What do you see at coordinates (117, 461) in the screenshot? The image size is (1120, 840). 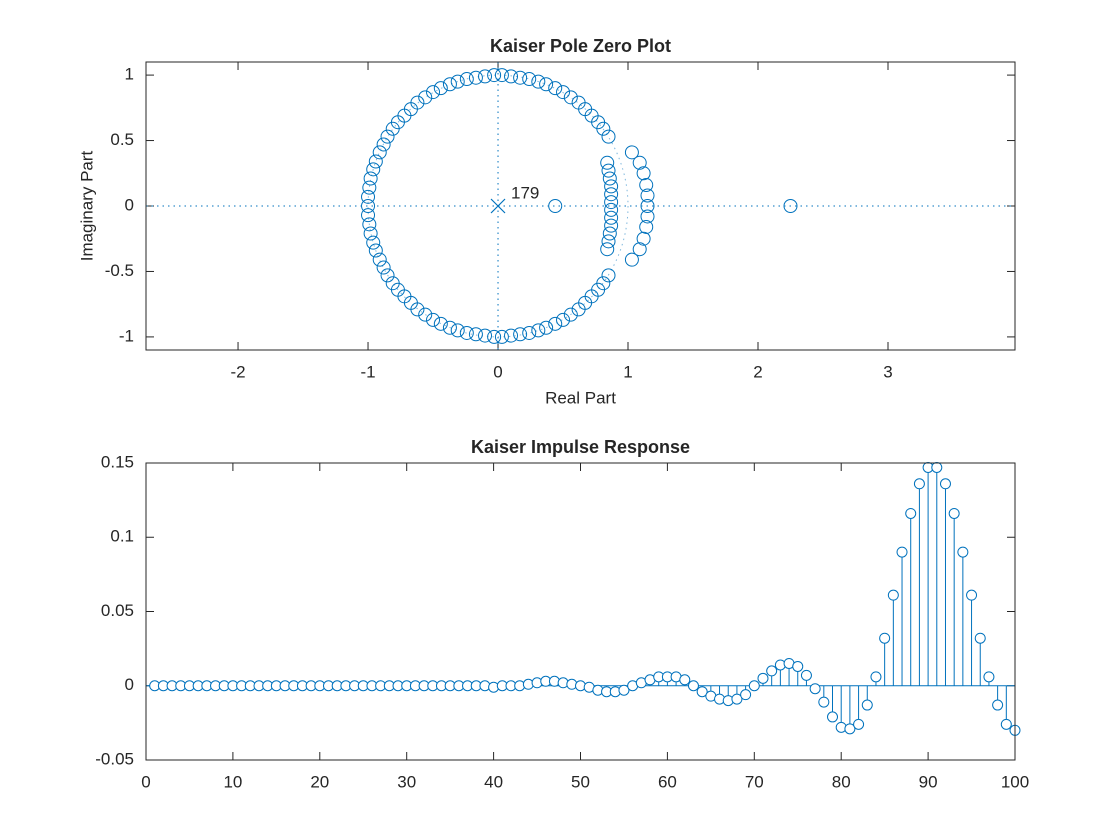 I see `y-tick-label: 0.15` at bounding box center [117, 461].